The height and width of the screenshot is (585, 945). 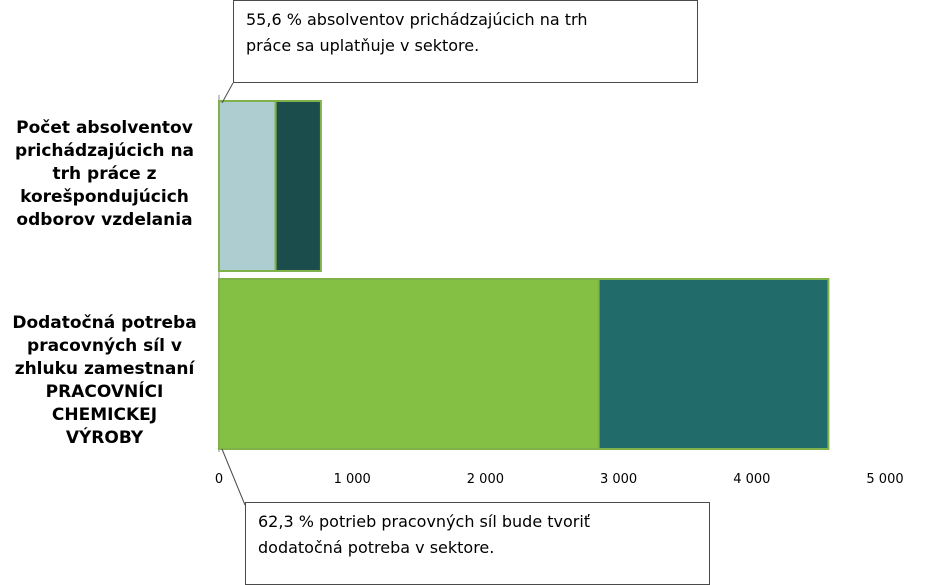 I want to click on category-label-line: trh práce z, so click(x=104, y=174).